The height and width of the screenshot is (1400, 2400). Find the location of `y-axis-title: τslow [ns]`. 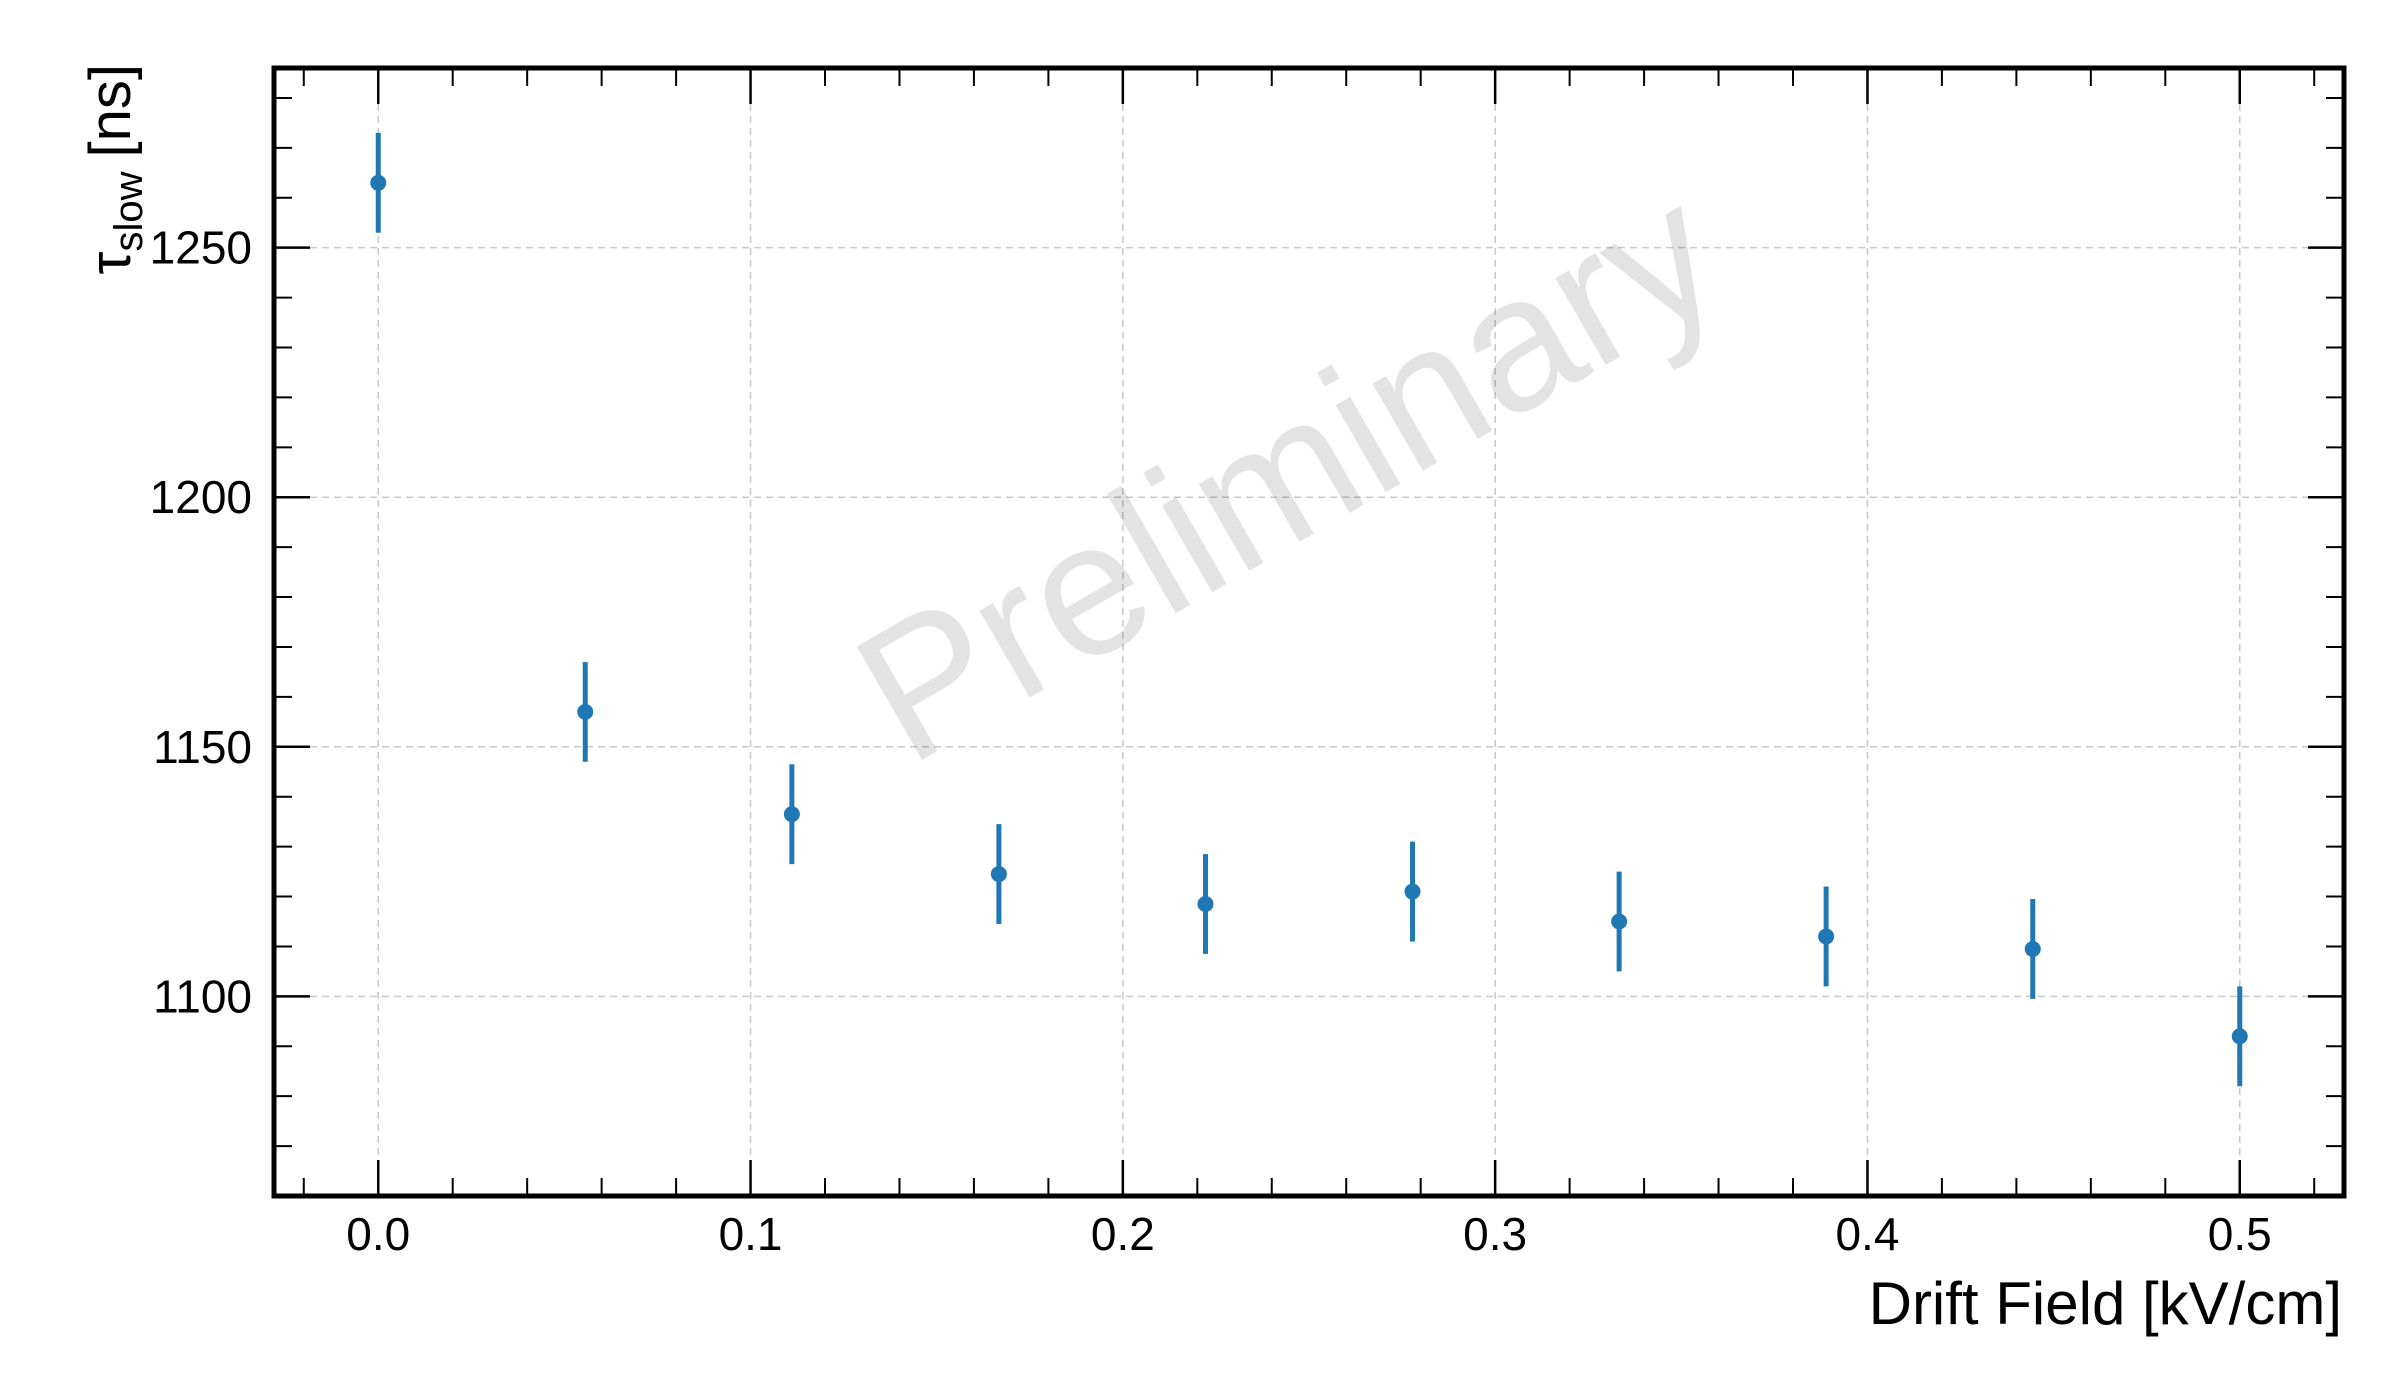

y-axis-title: τslow [ns] is located at coordinates (114, 169).